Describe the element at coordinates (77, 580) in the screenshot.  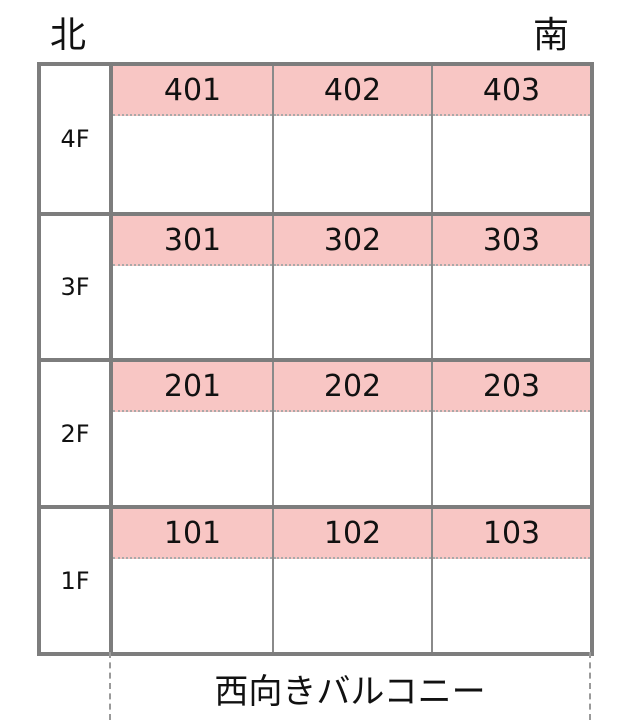
I see `floor-label: 1F` at that location.